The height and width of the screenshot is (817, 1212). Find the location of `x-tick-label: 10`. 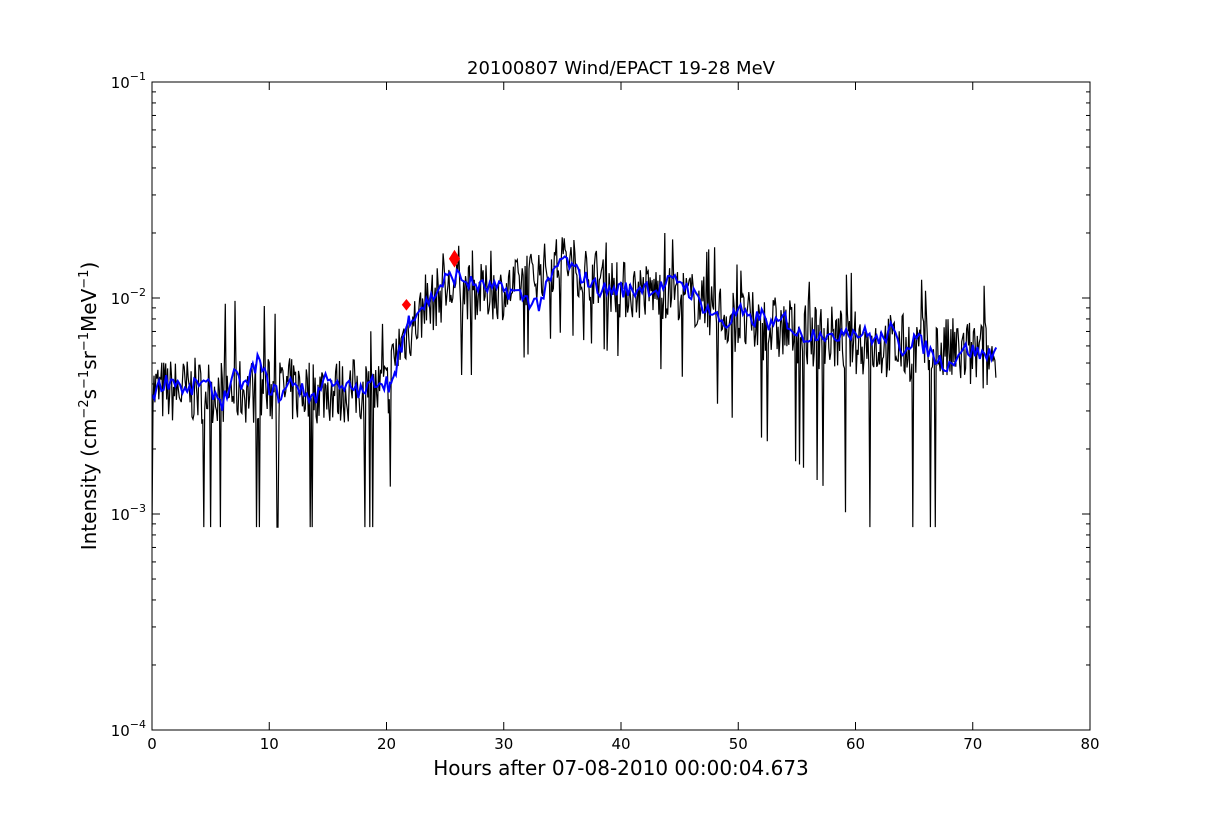

x-tick-label: 10 is located at coordinates (269, 744).